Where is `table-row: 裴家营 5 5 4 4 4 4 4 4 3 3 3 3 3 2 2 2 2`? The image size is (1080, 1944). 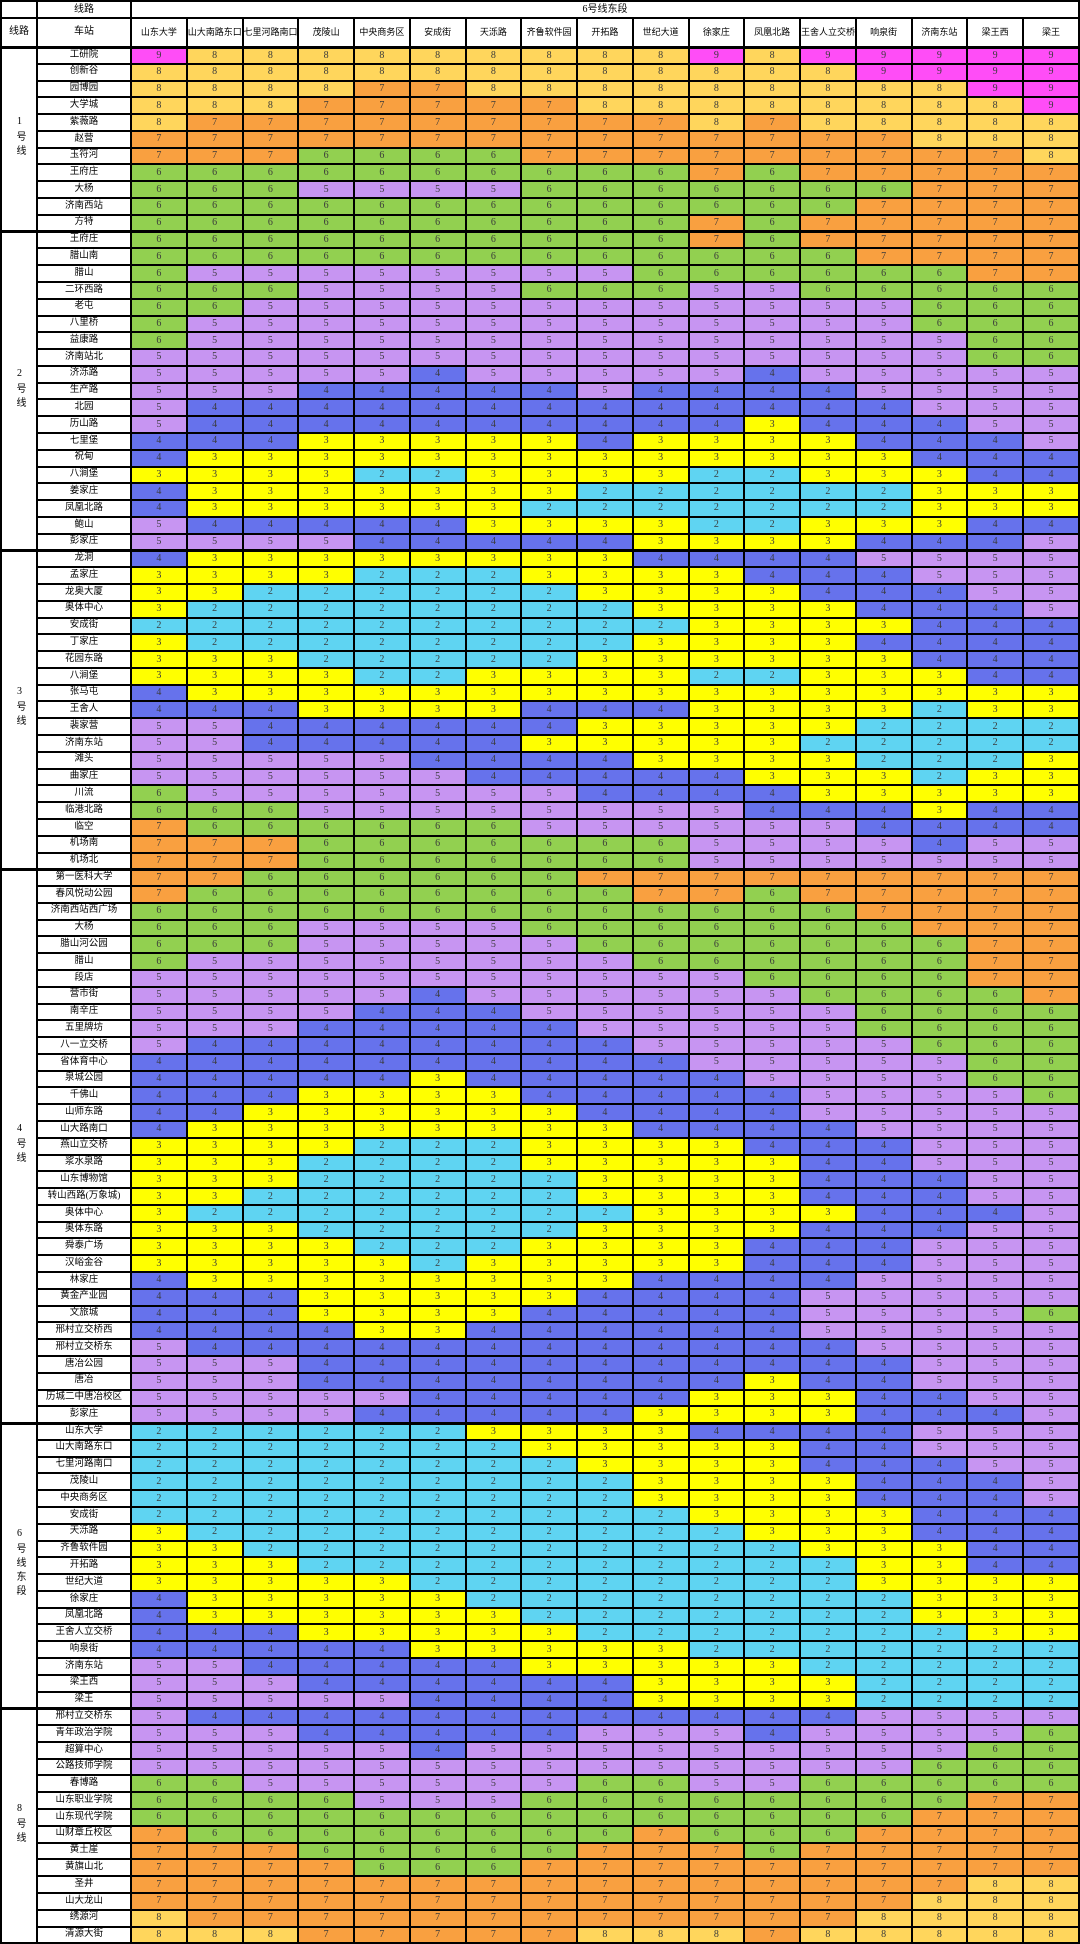
table-row: 裴家营 5 5 4 4 4 4 4 4 3 3 3 3 3 2 2 2 2 is located at coordinates (540, 727).